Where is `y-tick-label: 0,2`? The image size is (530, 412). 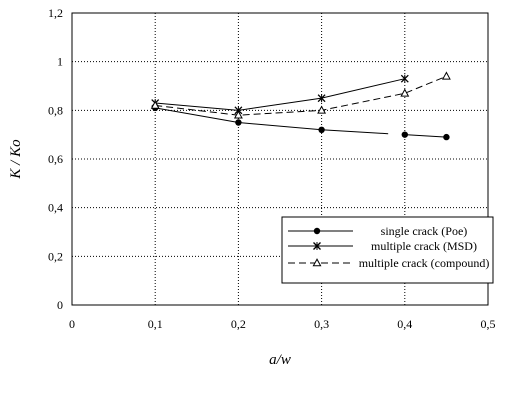
y-tick-label: 0,2 is located at coordinates (55, 256).